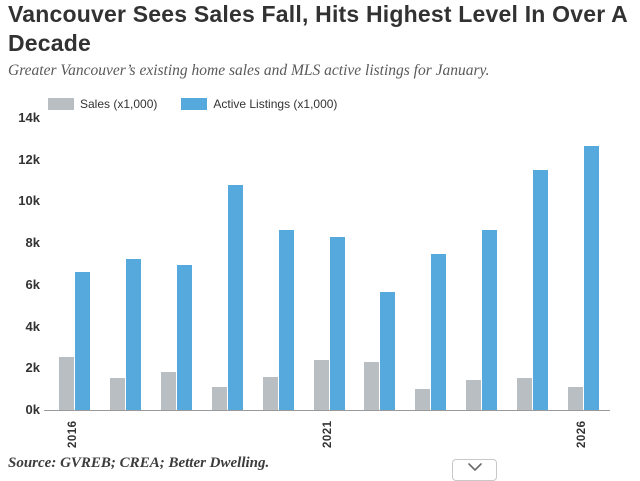  I want to click on active-listings-swatch-icon, so click(194, 104).